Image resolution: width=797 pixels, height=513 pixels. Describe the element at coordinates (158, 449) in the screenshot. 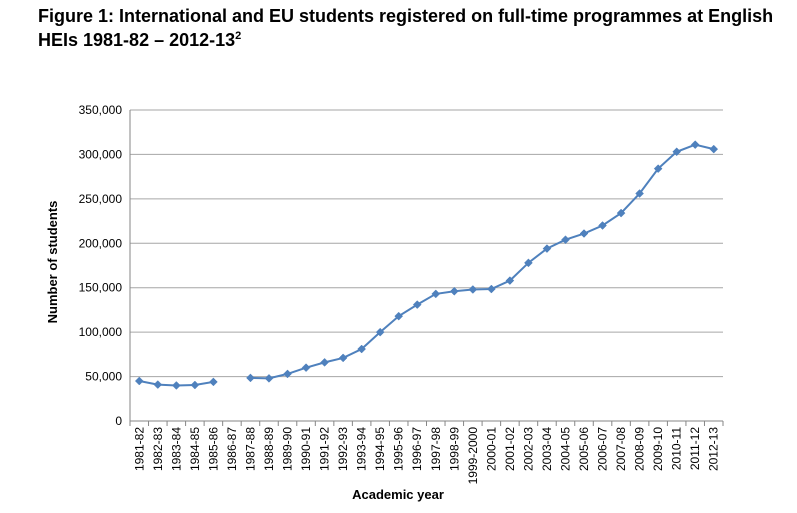

I see `x-tick-label: 1982-83` at that location.